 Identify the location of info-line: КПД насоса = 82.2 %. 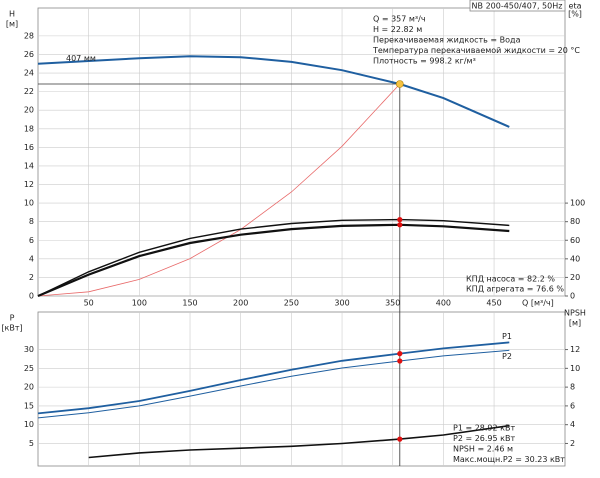
(510, 279).